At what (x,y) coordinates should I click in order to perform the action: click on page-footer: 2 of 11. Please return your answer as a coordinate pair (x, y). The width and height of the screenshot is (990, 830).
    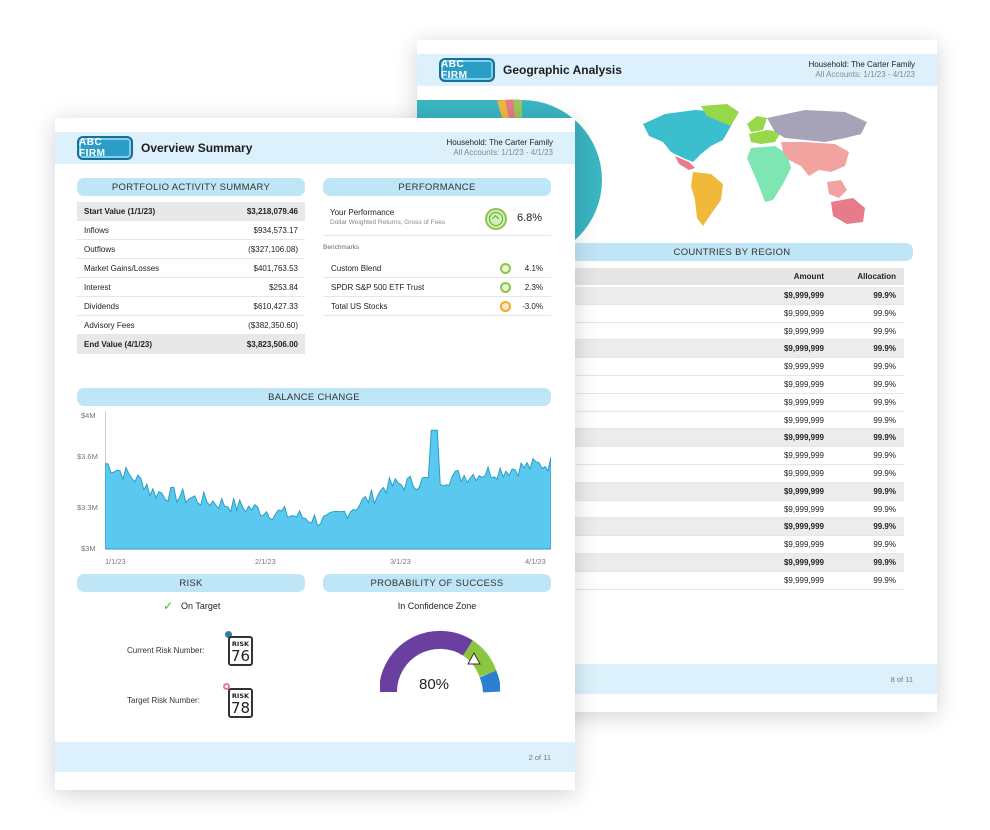
    Looking at the image, I should click on (315, 757).